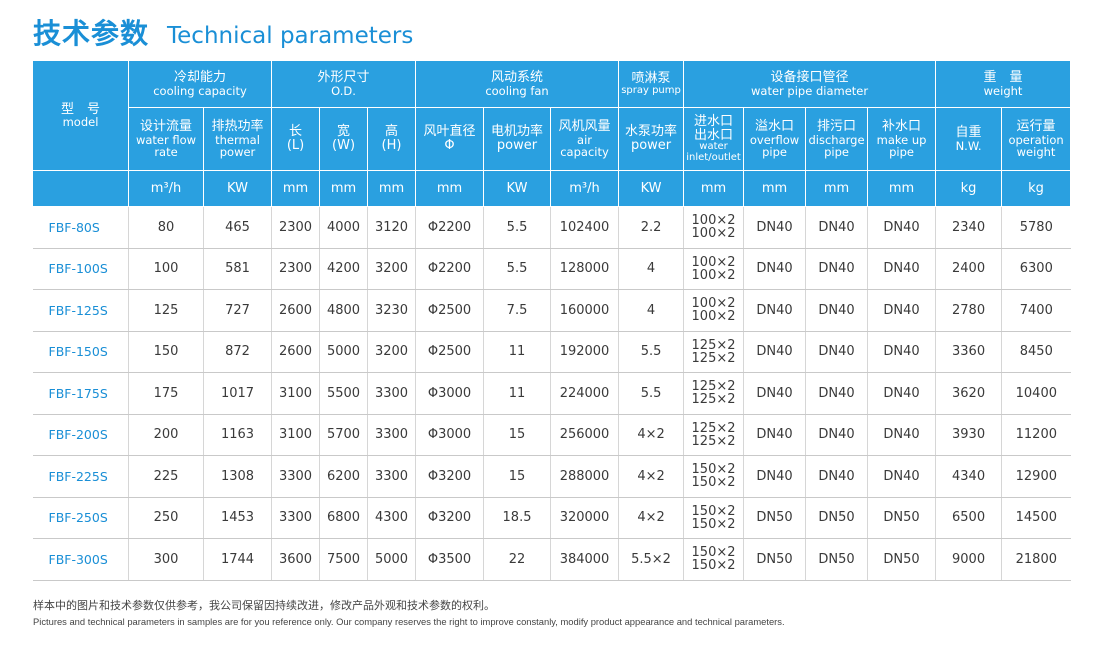 The width and height of the screenshot is (1098, 650). I want to click on inlet-value: 150×2, so click(713, 553).